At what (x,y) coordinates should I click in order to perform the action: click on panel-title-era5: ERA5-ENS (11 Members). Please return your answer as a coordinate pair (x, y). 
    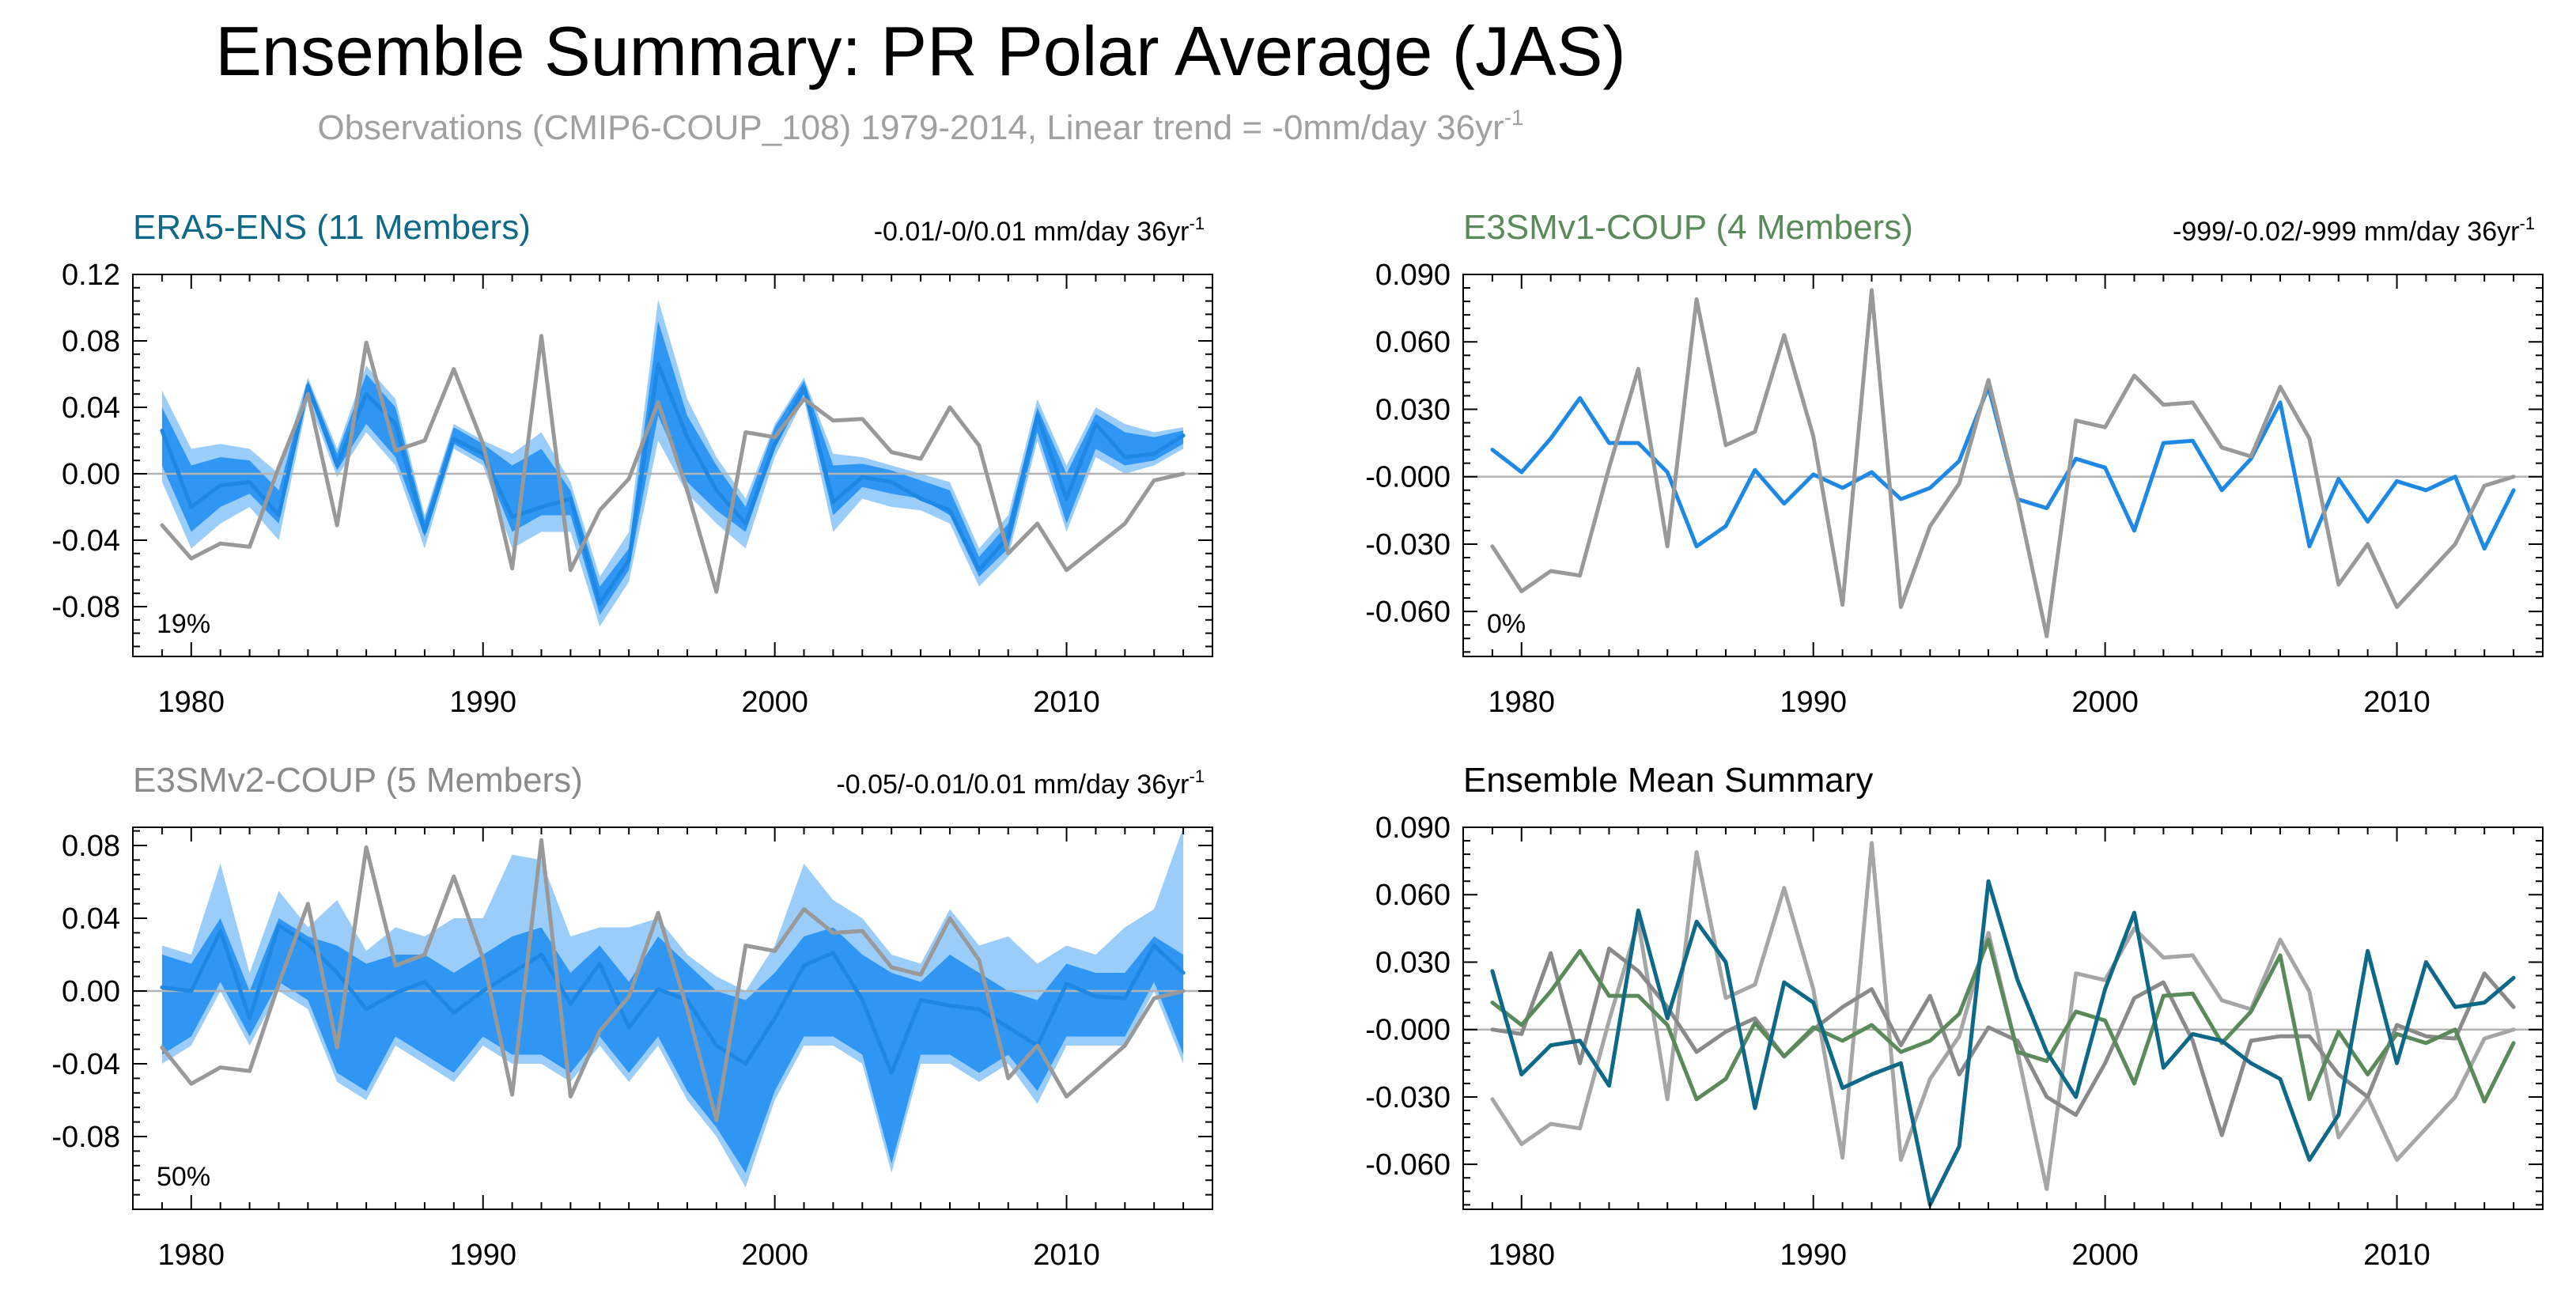
    Looking at the image, I should click on (332, 227).